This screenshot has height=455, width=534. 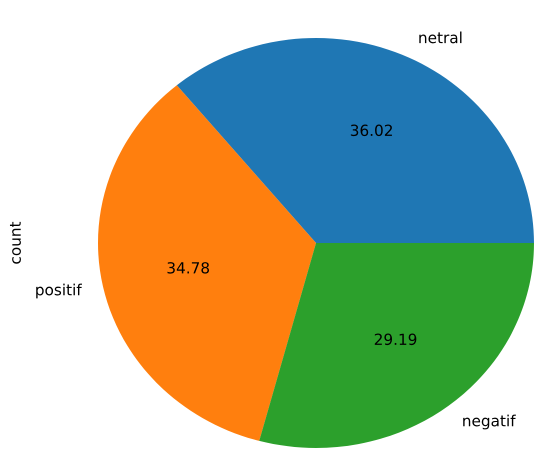 I want to click on data-label: 29.19, so click(x=395, y=340).